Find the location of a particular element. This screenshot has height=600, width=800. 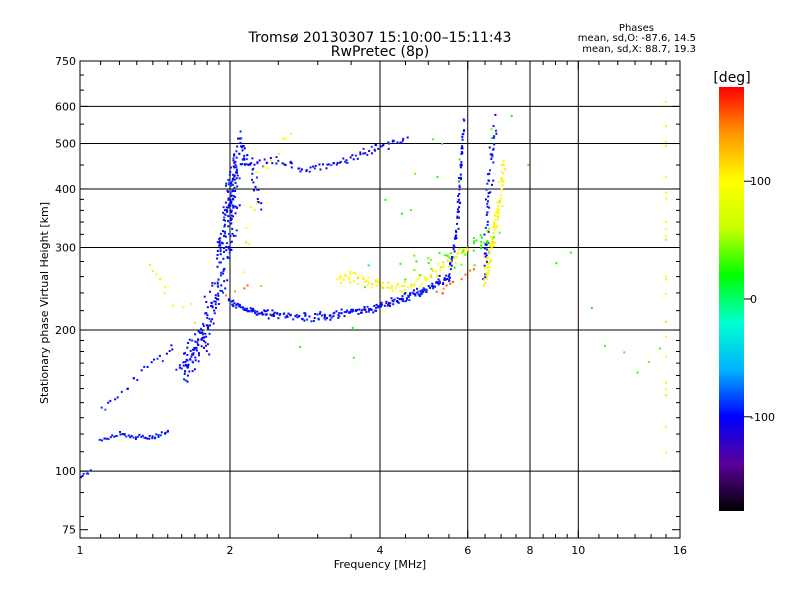

y-tick-label: 400 is located at coordinates (65, 189).